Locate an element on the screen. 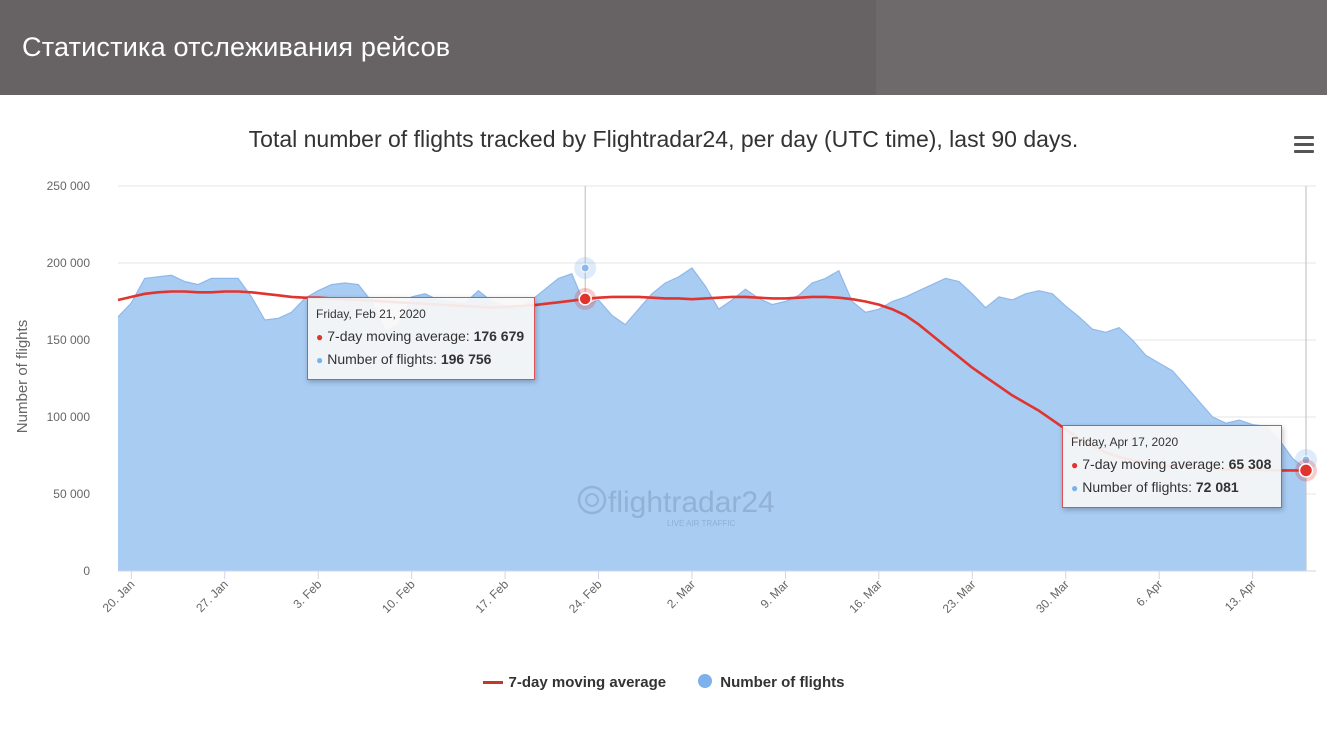 The height and width of the screenshot is (735, 1327). legend-item-average: 7-day moving average is located at coordinates (574, 682).